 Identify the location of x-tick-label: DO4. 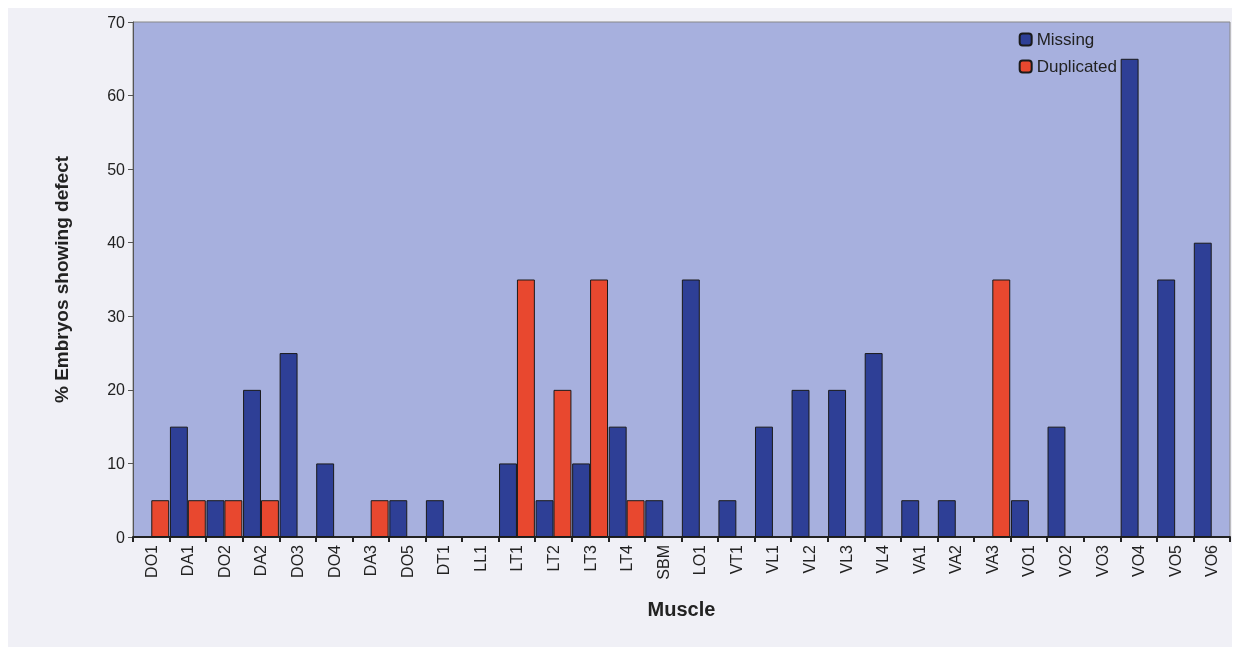
(334, 561).